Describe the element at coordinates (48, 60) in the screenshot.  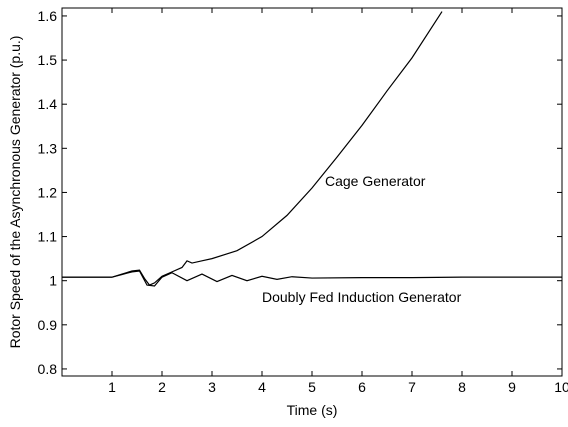
I see `y-tick-label: 1.5` at that location.